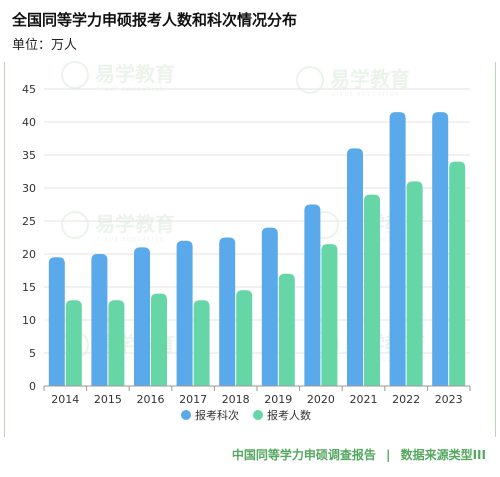  I want to click on legend-marker-series1, so click(186, 415).